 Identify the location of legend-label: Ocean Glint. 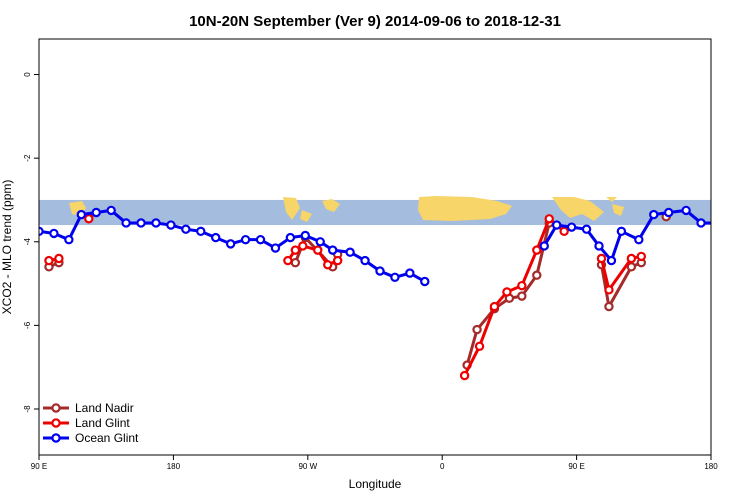
(107, 438).